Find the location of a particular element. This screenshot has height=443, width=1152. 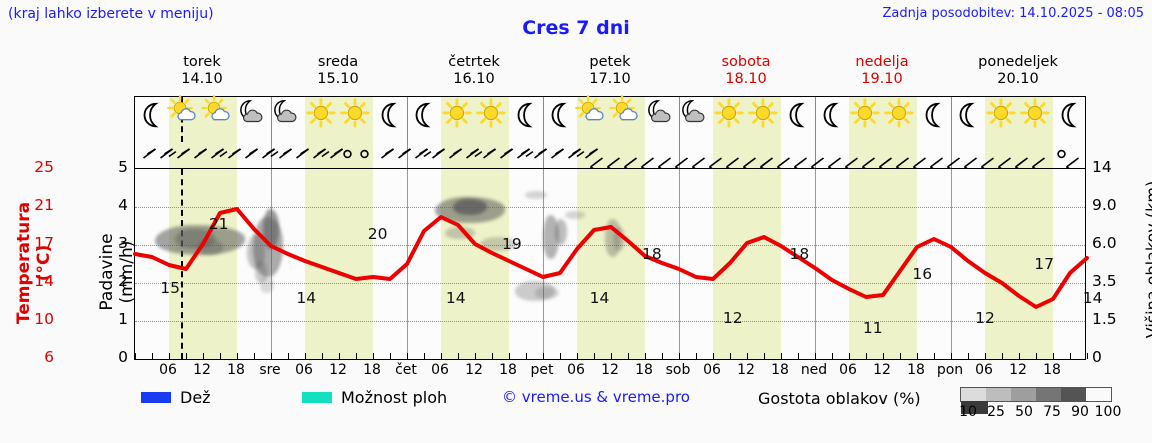

day-header-sobota: sobota 18.10 is located at coordinates (746, 71).